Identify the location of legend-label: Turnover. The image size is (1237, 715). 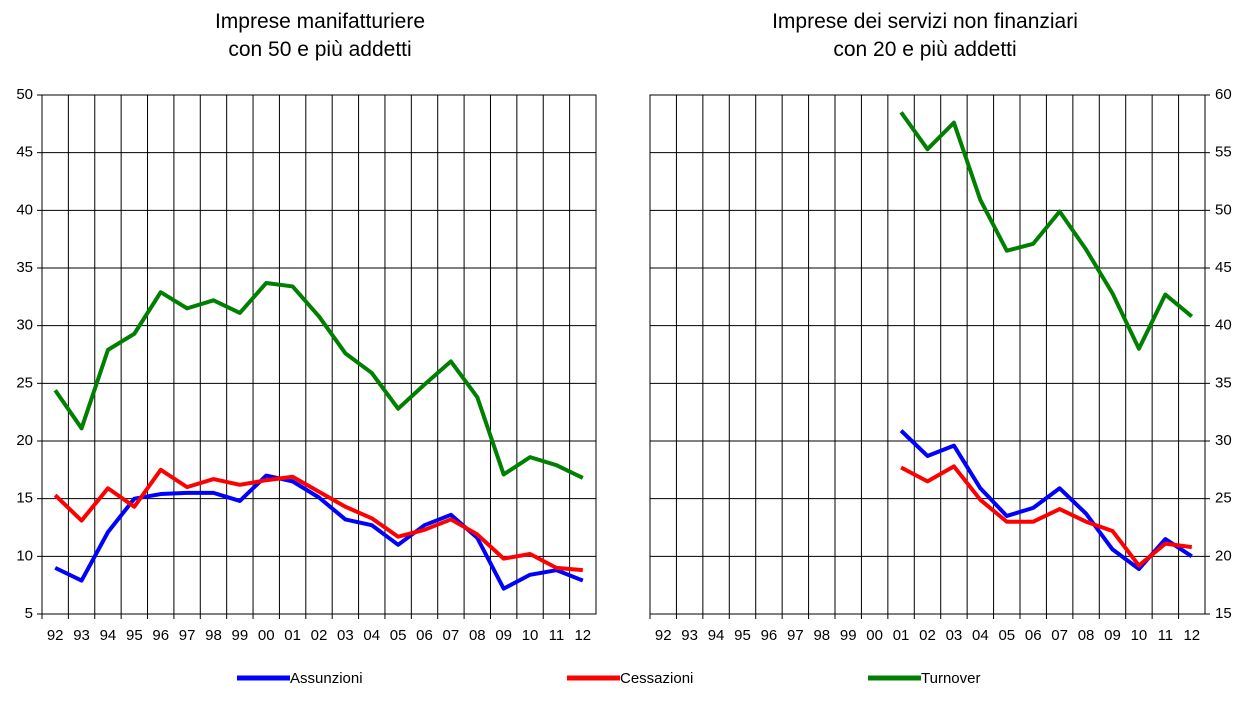
(950, 678).